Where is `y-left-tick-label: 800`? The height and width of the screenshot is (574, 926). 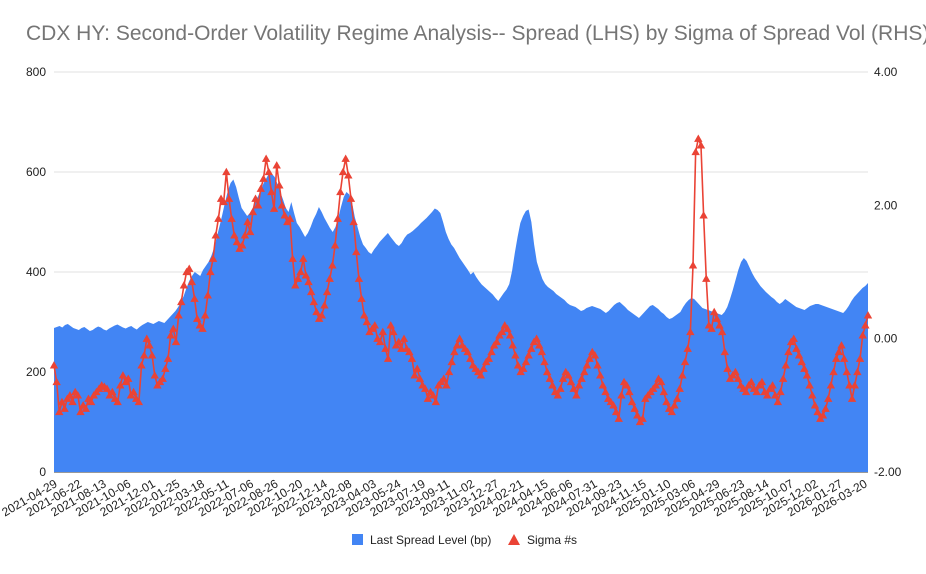 y-left-tick-label: 800 is located at coordinates (36, 72).